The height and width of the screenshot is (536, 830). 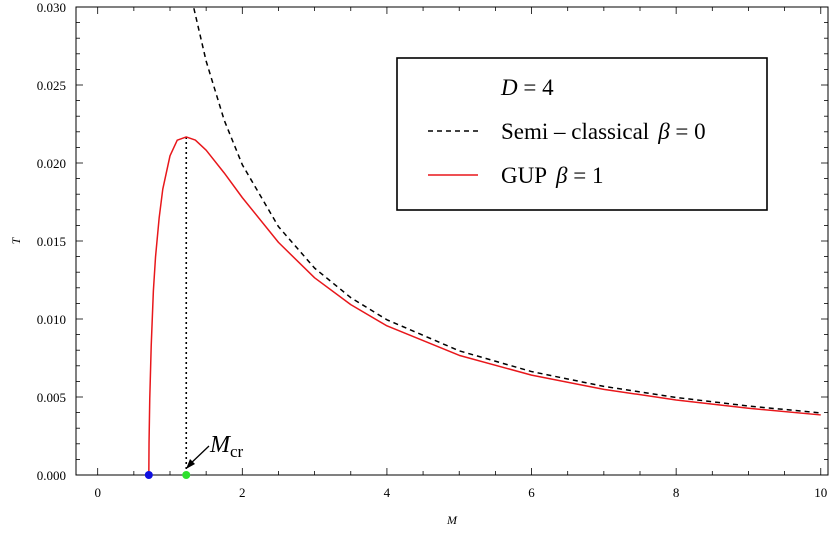 What do you see at coordinates (51, 7) in the screenshot?
I see `y-tick-label: 0.030` at bounding box center [51, 7].